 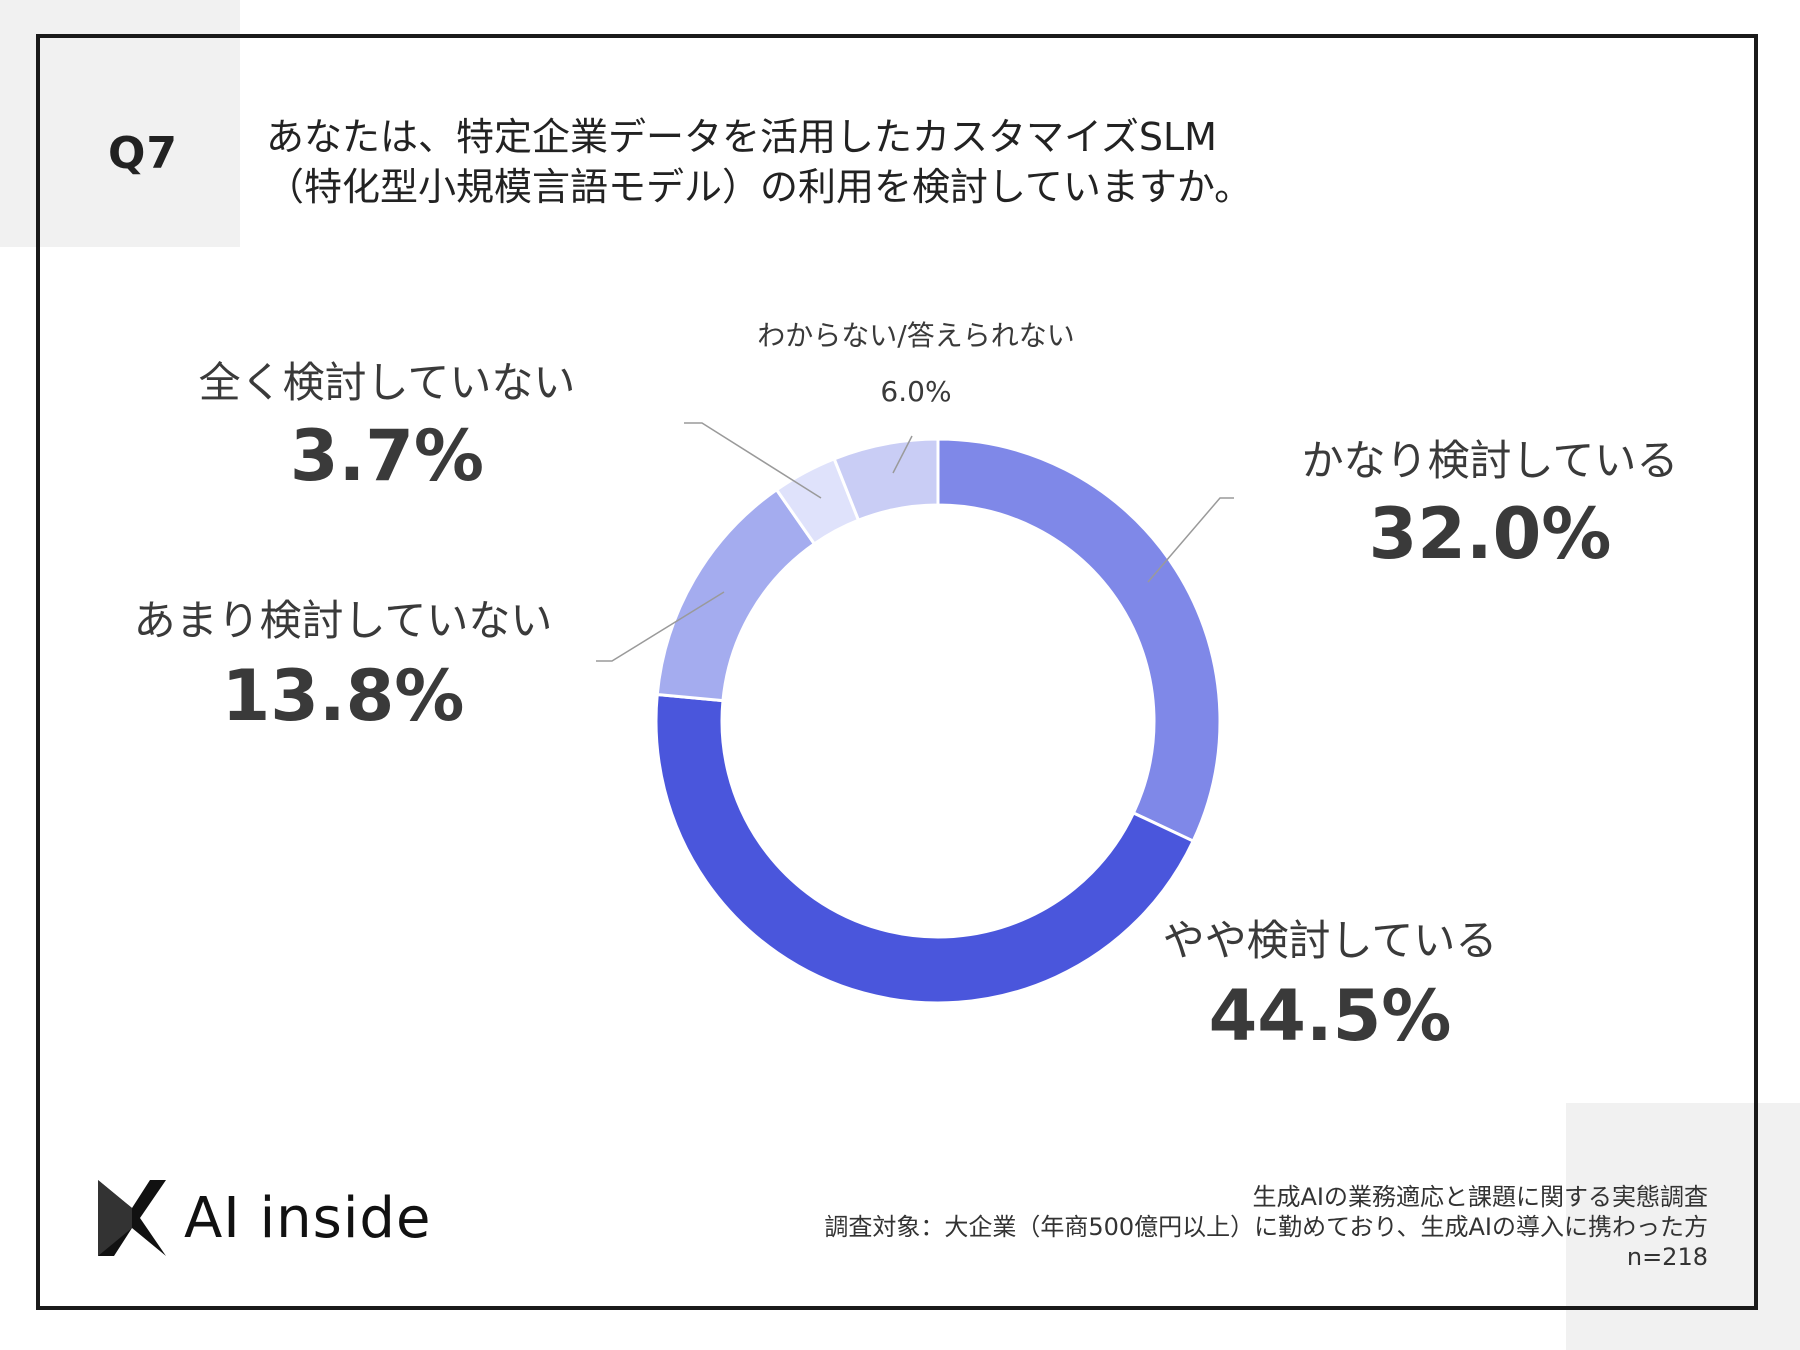 I want to click on brand-name: AI inside, so click(x=308, y=1218).